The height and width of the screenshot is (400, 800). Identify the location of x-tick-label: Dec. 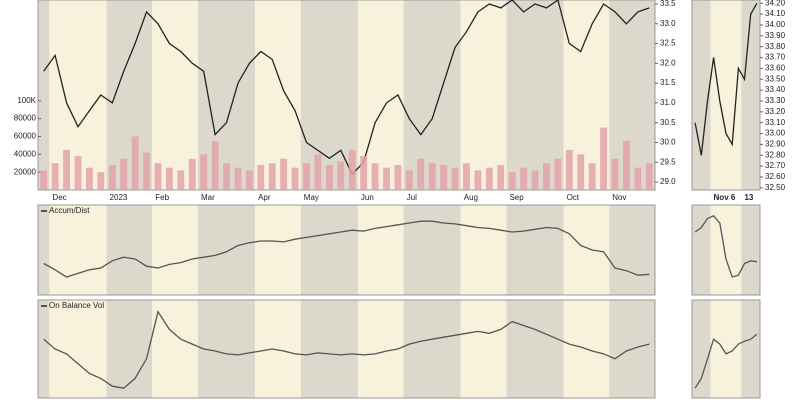
(59, 197).